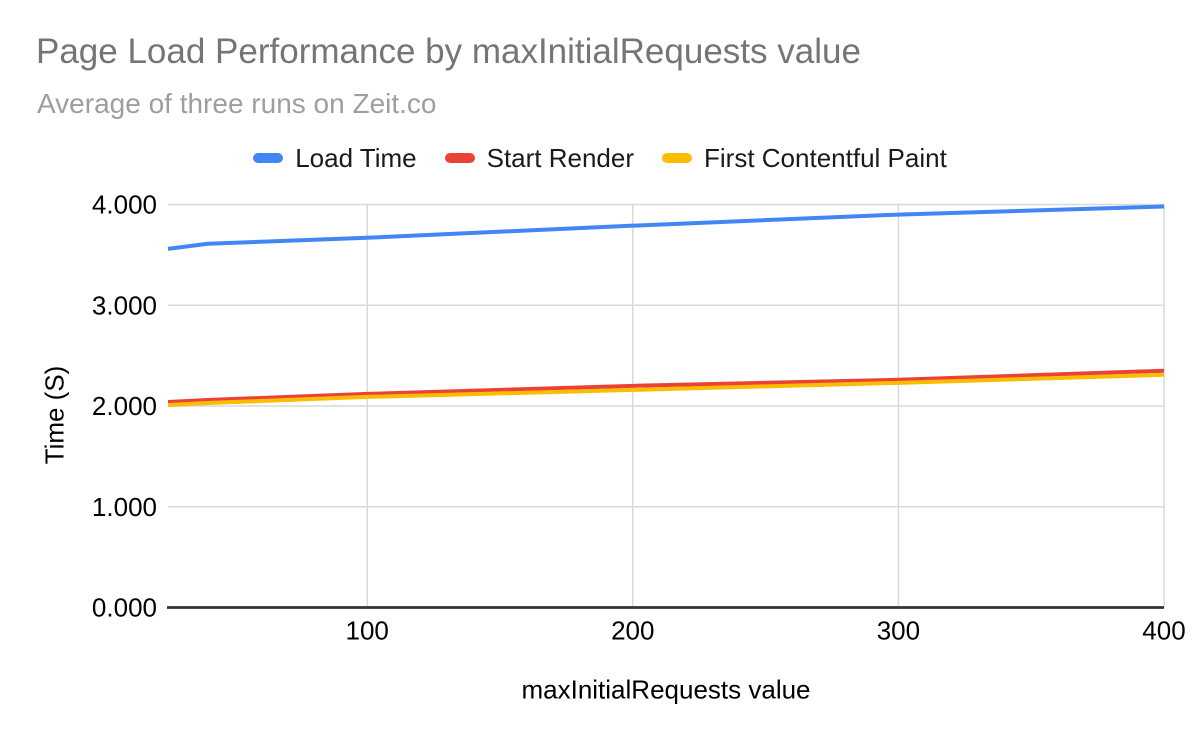 This screenshot has height=742, width=1200. Describe the element at coordinates (124, 205) in the screenshot. I see `y-tick-label: 4.000` at that location.